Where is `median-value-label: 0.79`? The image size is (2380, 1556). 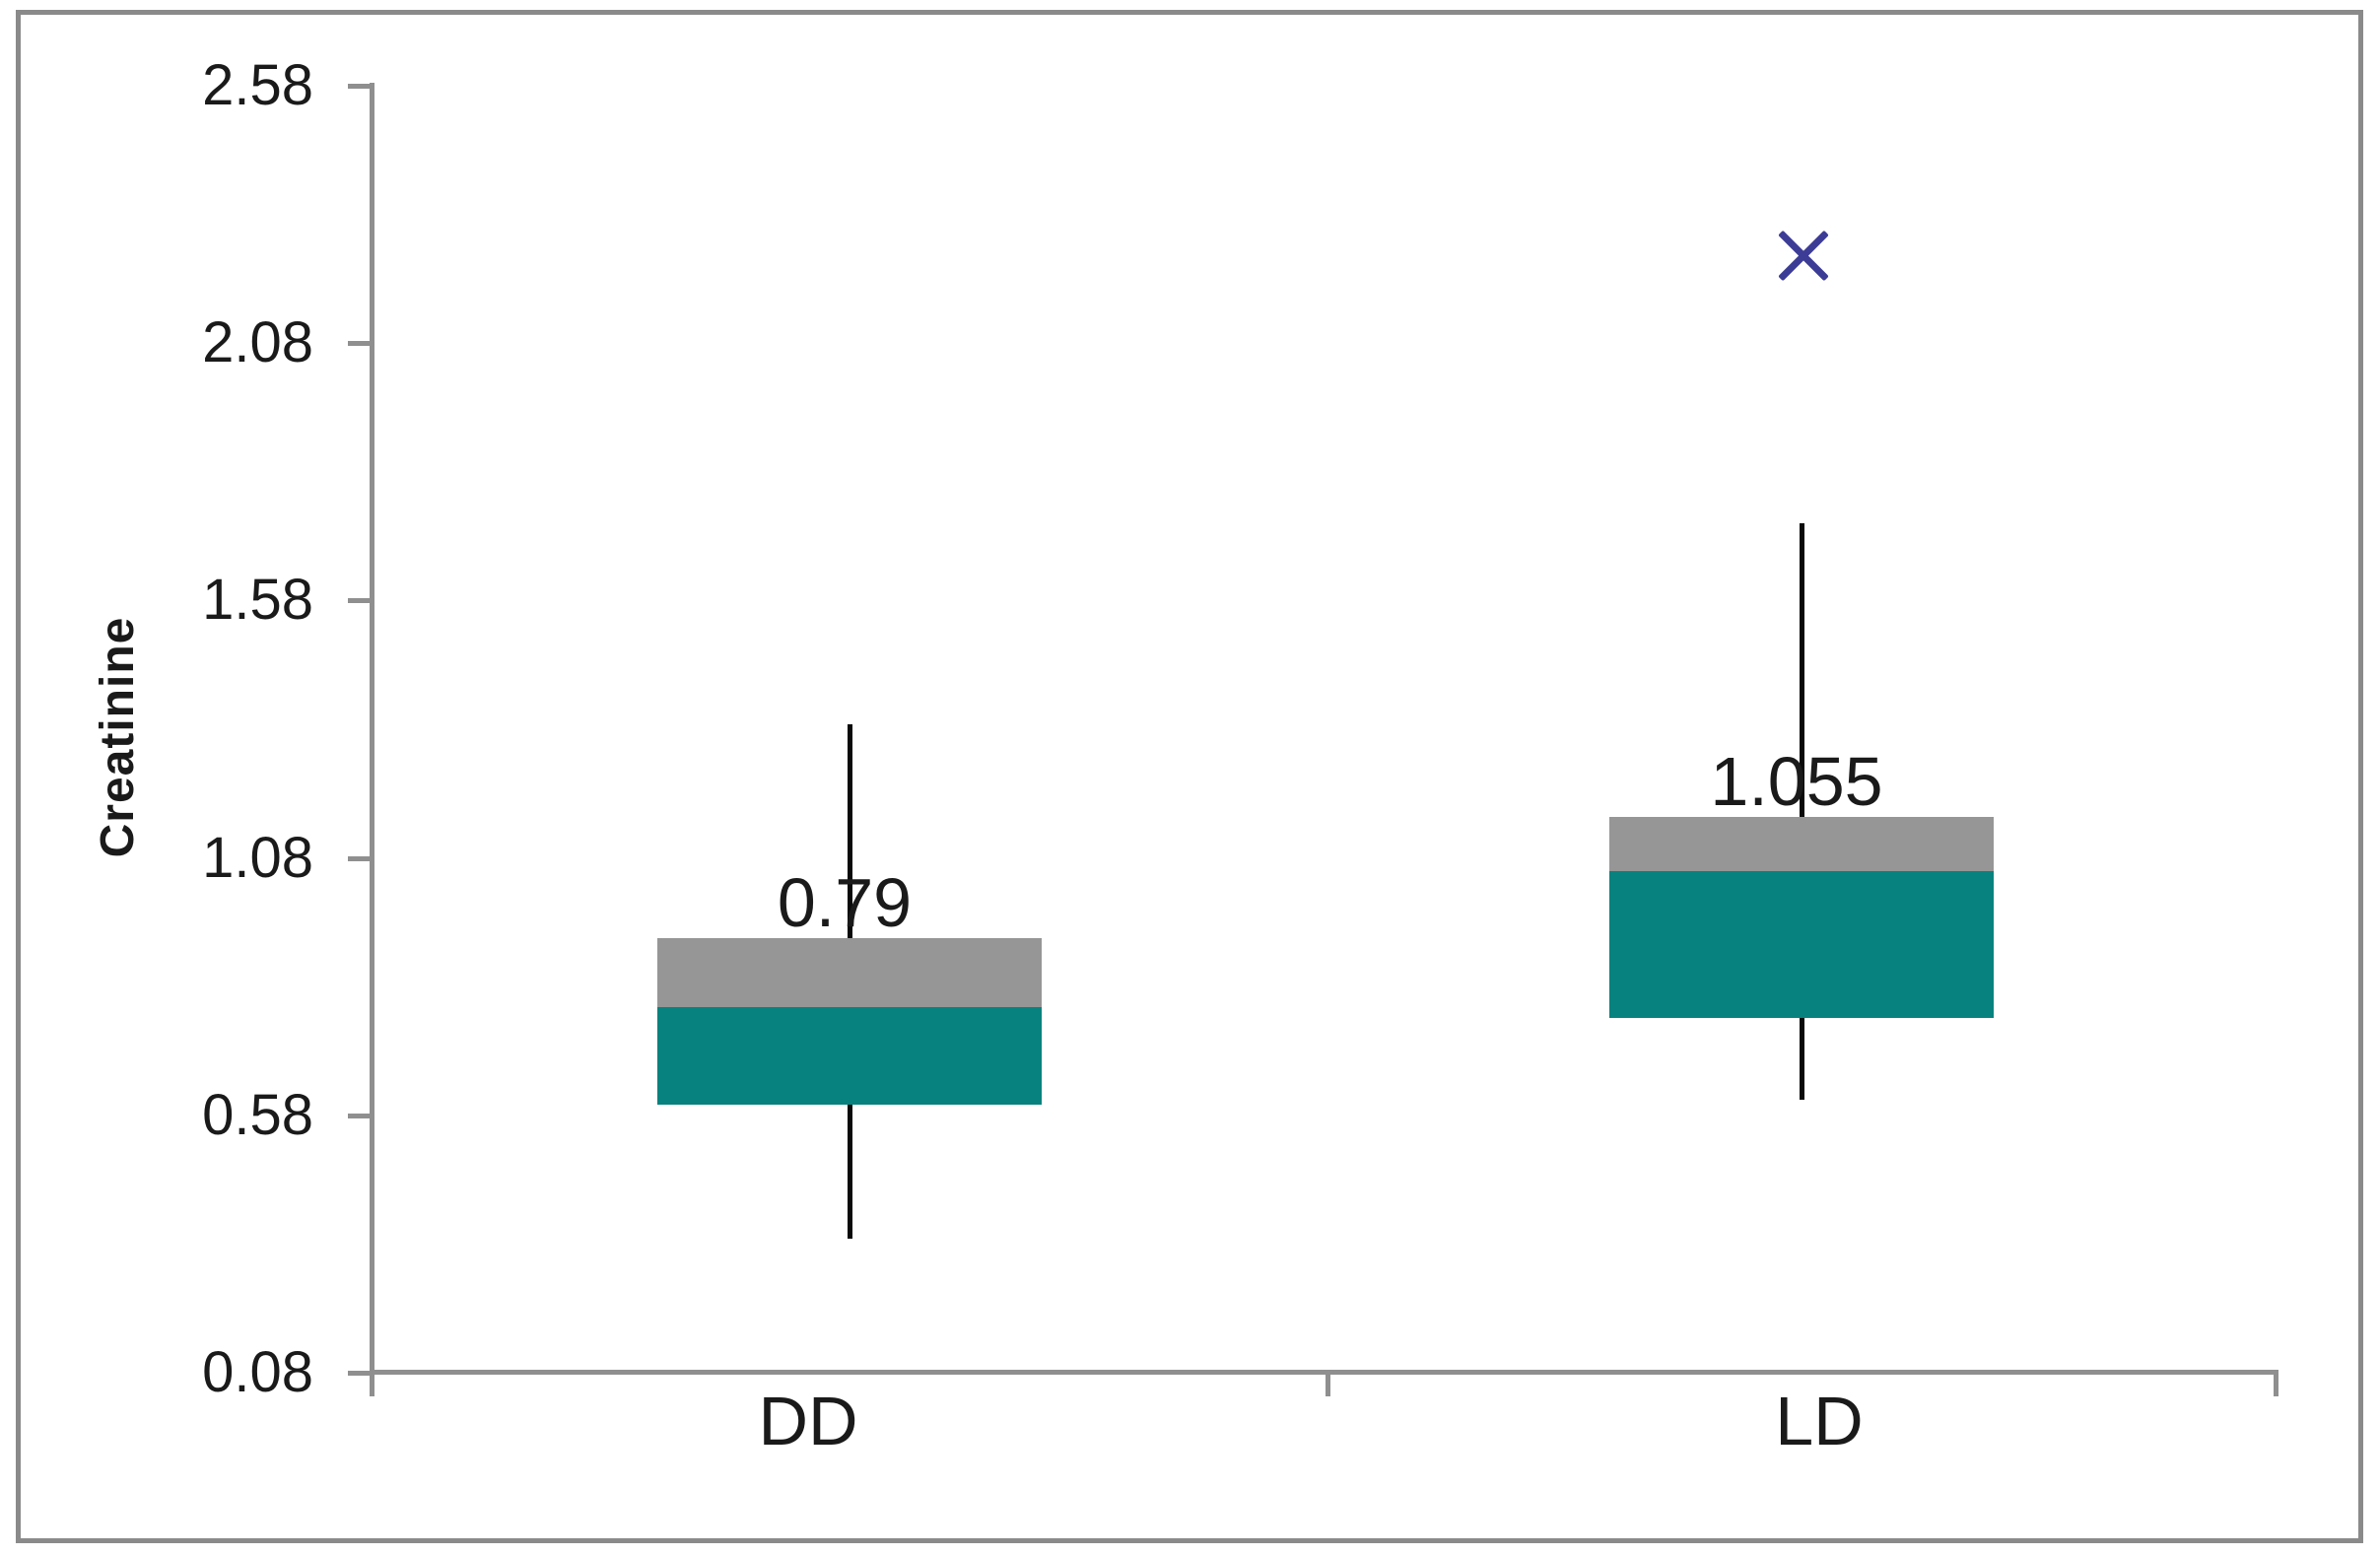 median-value-label: 0.79 is located at coordinates (845, 902).